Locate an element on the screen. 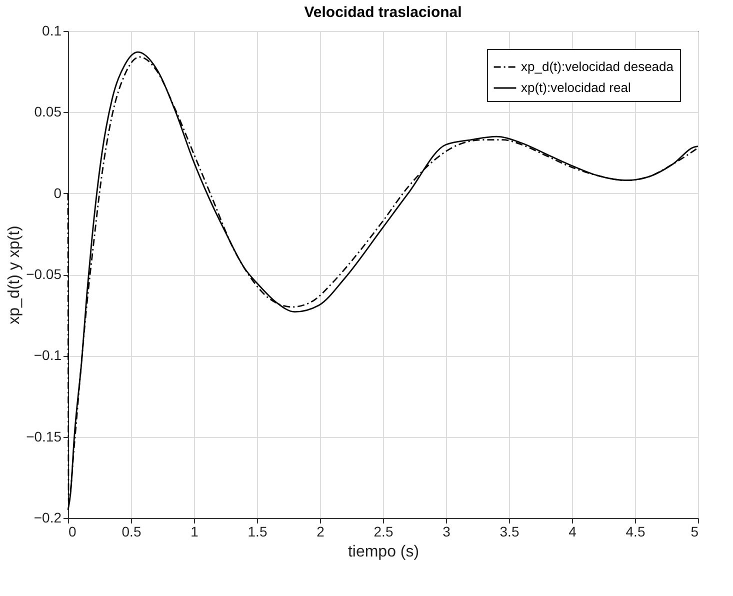 Image resolution: width=733 pixels, height=596 pixels. x-tick-label: 1.5 is located at coordinates (258, 532).